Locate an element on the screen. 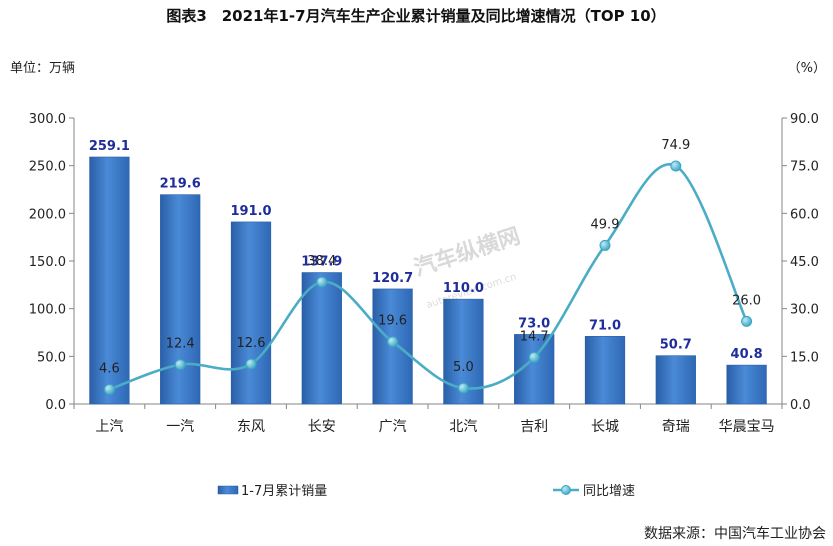  right-tick-label: 75.0 is located at coordinates (804, 167).